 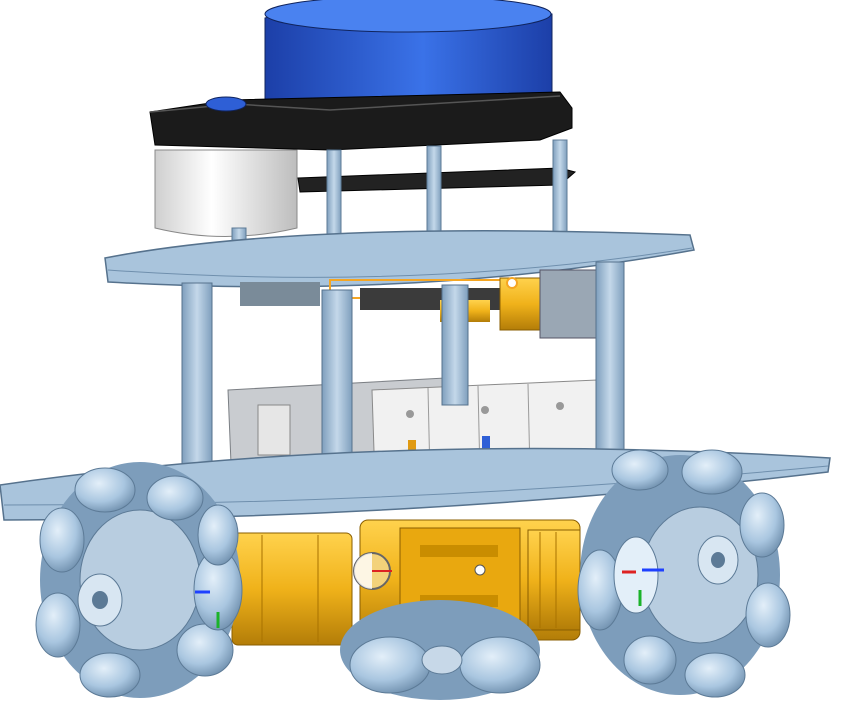 What do you see at coordinates (139, 580) in the screenshot?
I see `front-left-mecanum-wheel` at bounding box center [139, 580].